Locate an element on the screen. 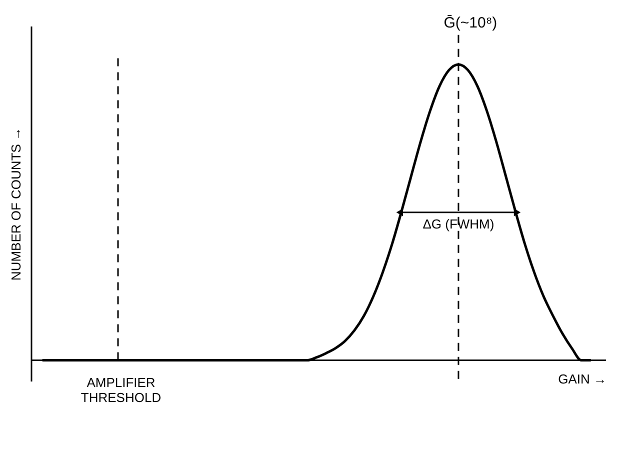  text: AMPLIFIER THRESHOLD is located at coordinates (121, 390).